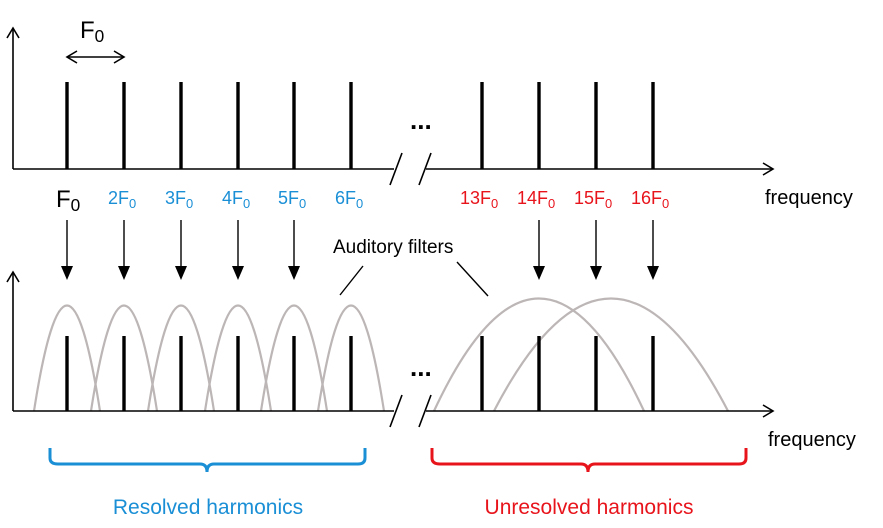  What do you see at coordinates (593, 199) in the screenshot?
I see `harmonic-label-15f0: 15F0` at bounding box center [593, 199].